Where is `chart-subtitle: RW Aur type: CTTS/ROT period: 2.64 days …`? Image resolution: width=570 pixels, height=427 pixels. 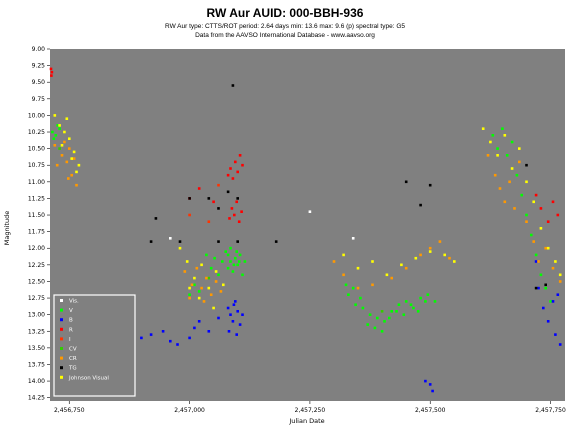
chart-subtitle: RW Aur type: CTTS/ROT period: 2.64 days … is located at coordinates (285, 26).